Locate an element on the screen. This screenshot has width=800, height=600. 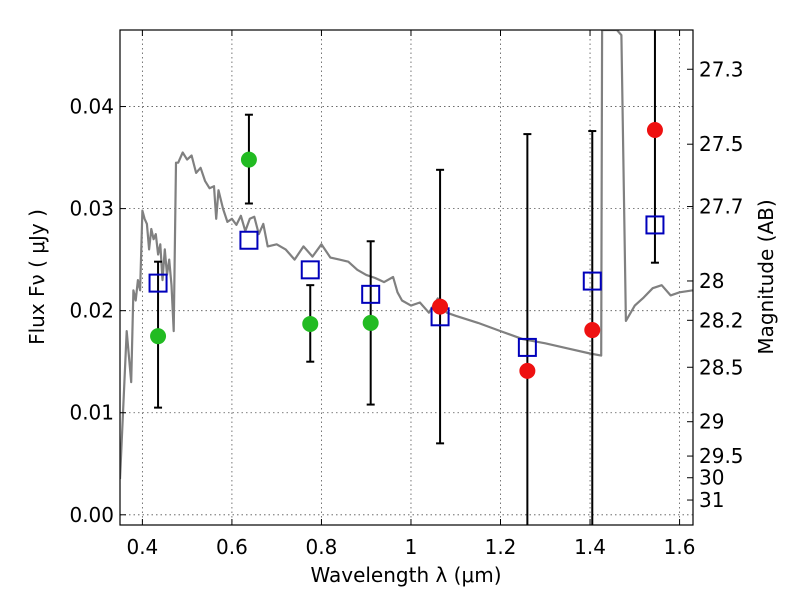
y-tick-label: 0.04 is located at coordinates (91, 107).